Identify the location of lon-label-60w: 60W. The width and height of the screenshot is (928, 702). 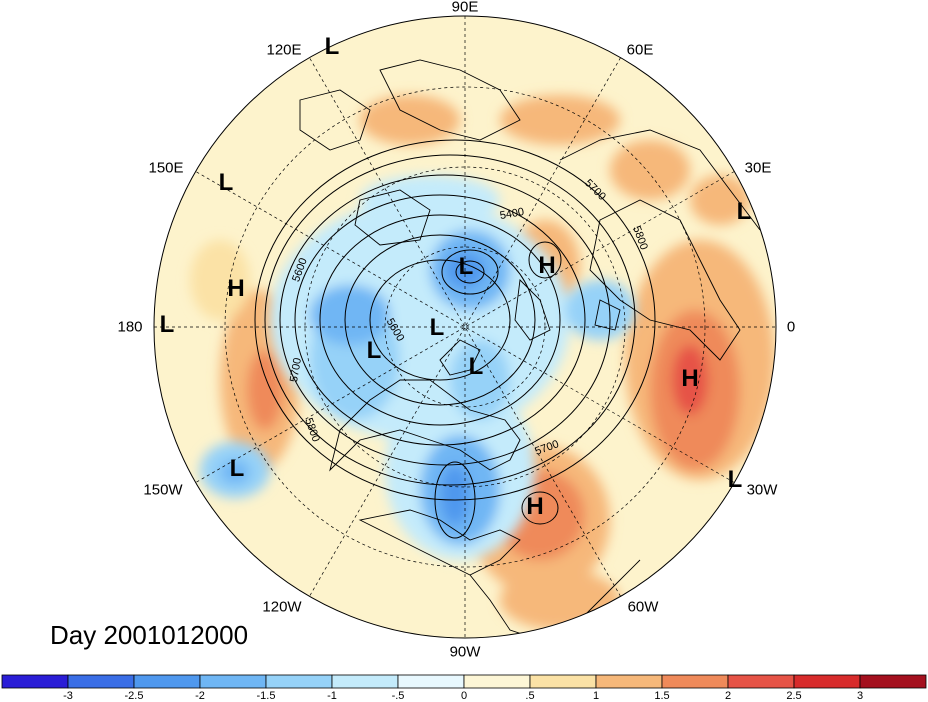
(643, 607).